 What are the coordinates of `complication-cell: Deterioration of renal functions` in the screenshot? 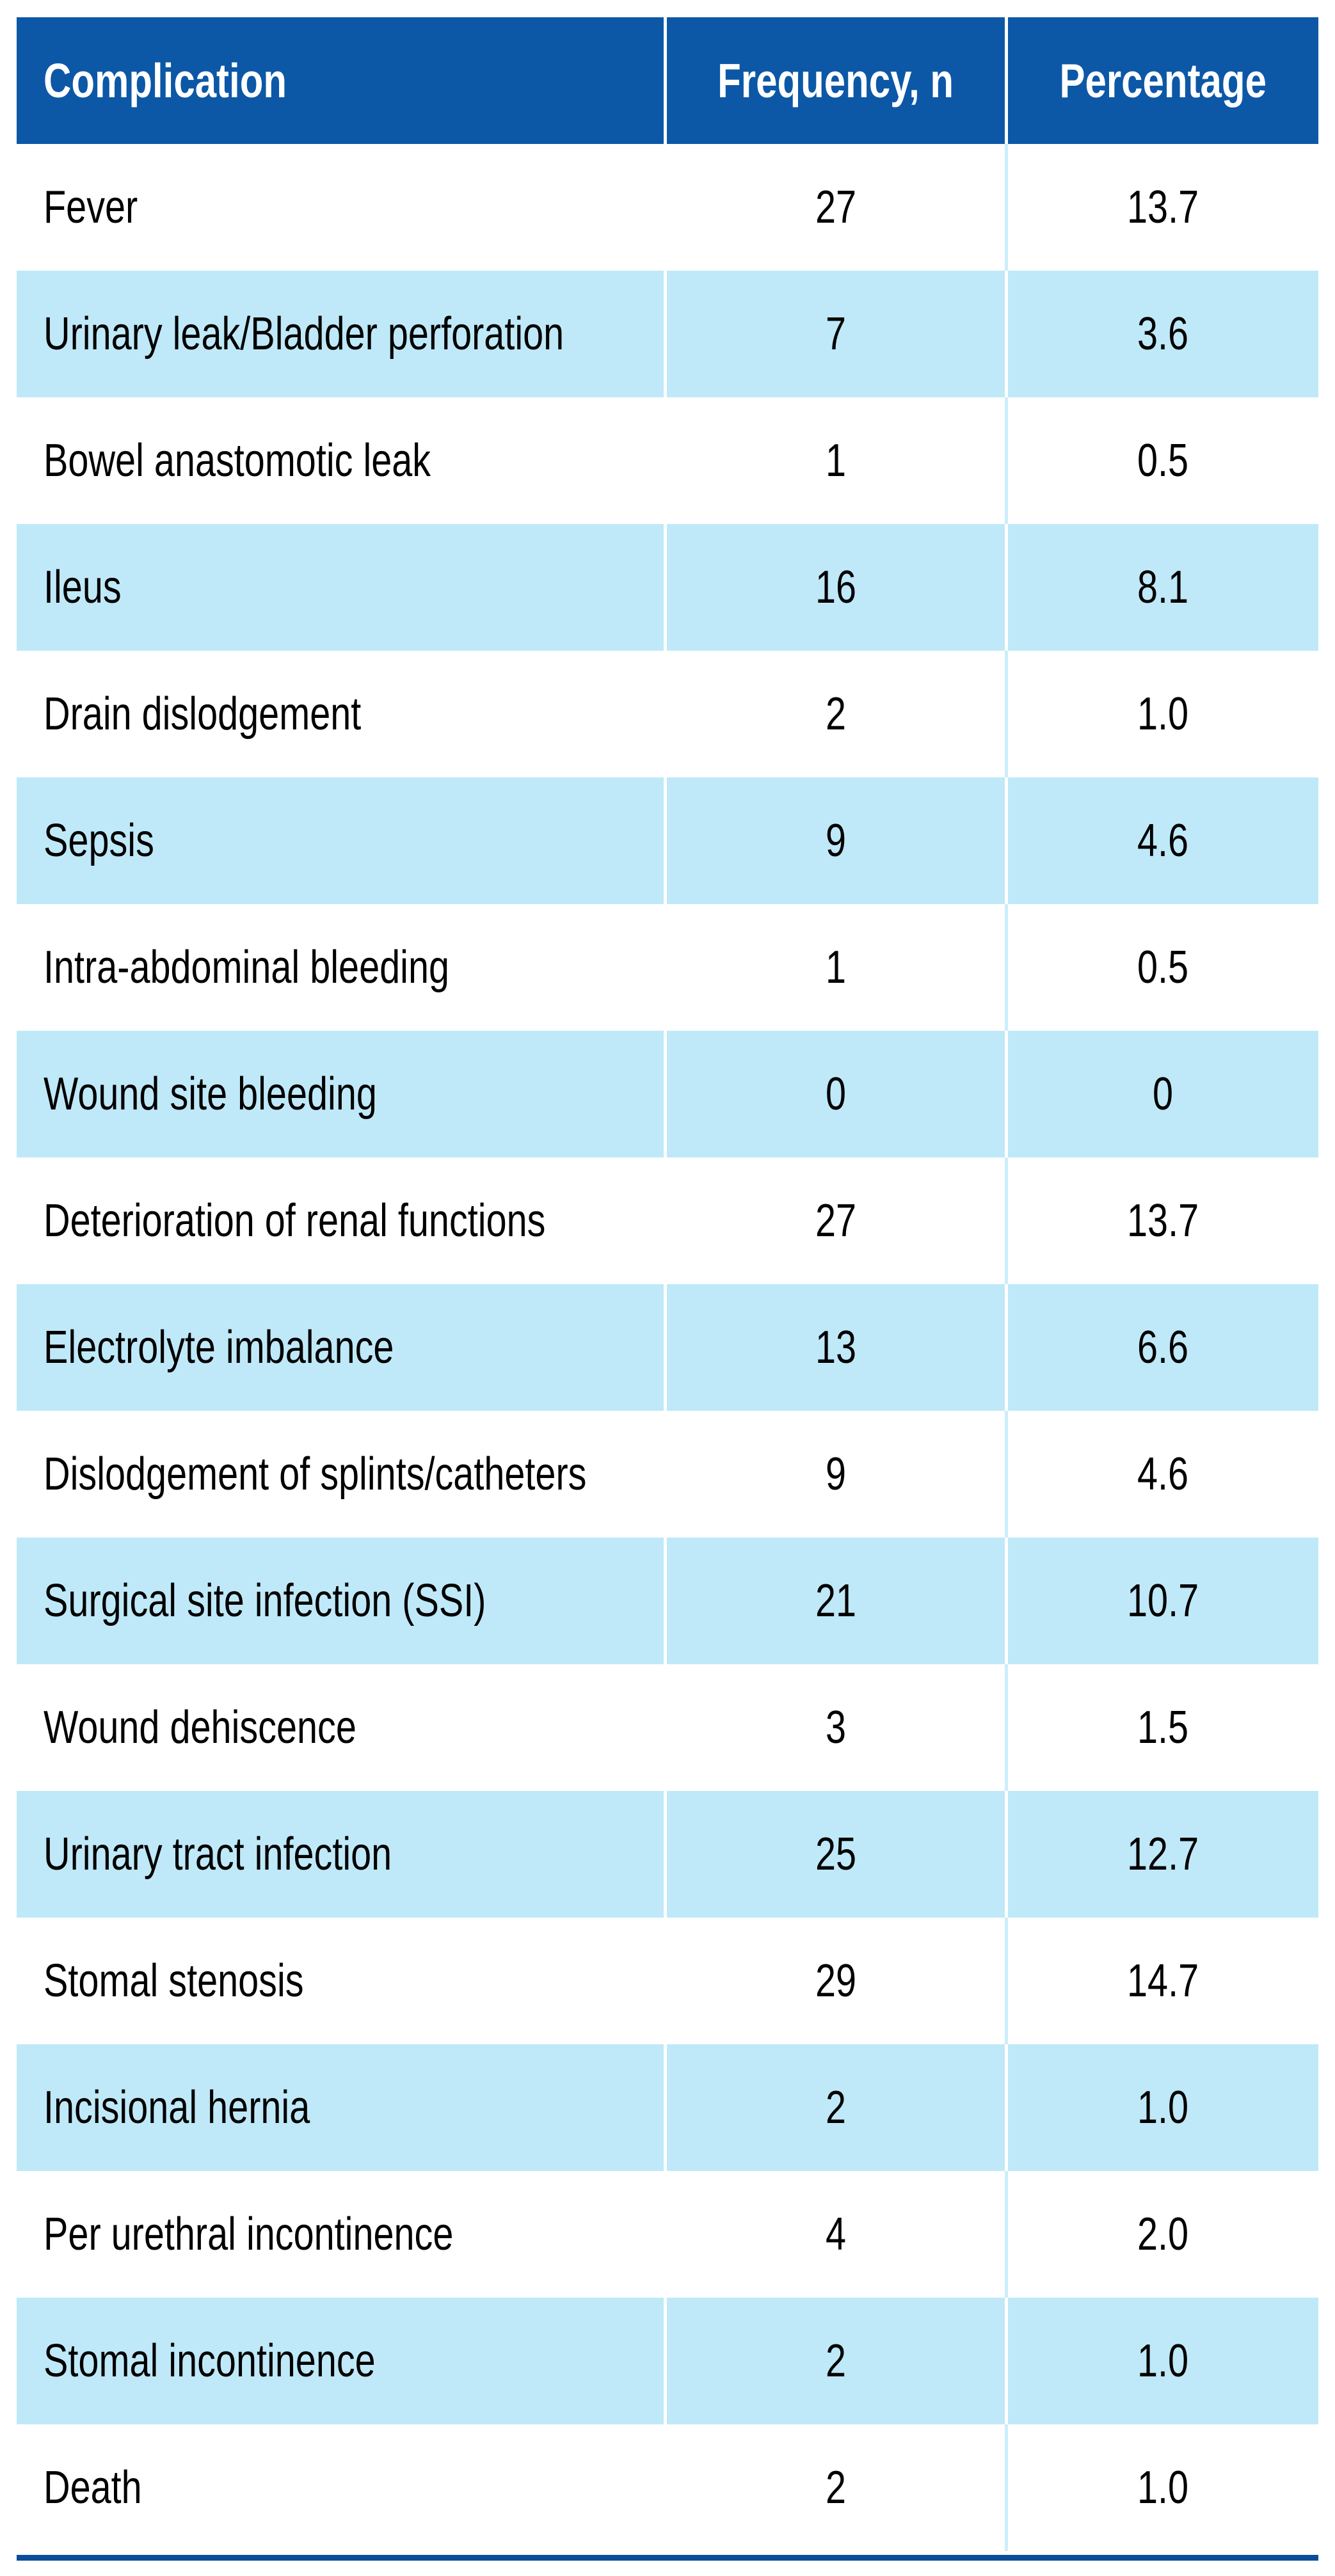 It's located at (342, 1221).